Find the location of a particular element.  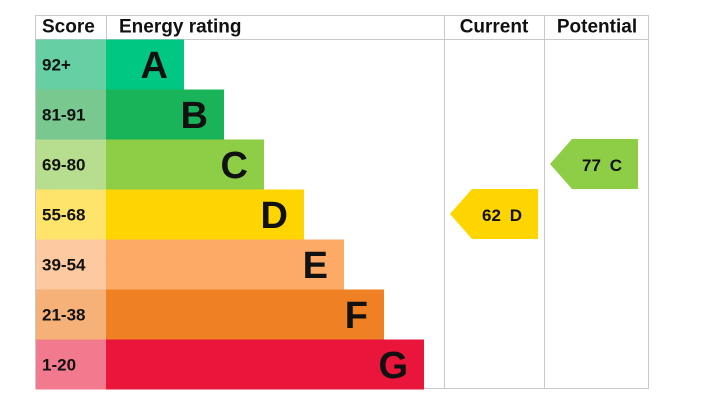

current-value: 62 is located at coordinates (491, 215).